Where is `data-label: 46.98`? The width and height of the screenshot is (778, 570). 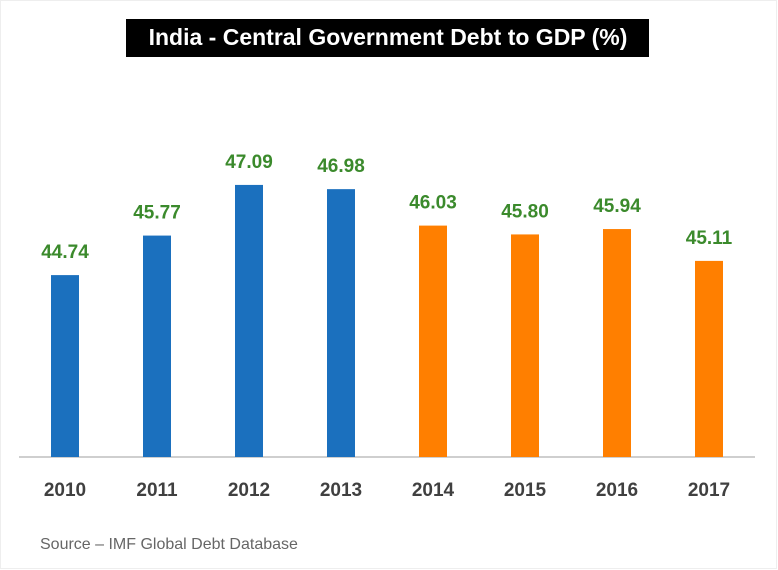
data-label: 46.98 is located at coordinates (341, 166).